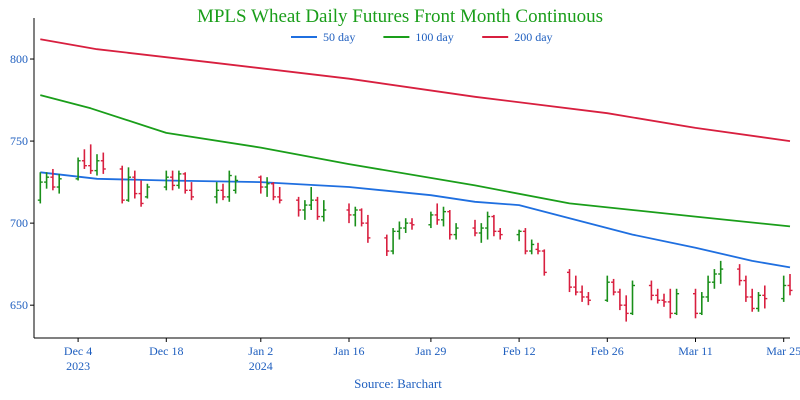  Describe the element at coordinates (607, 351) in the screenshot. I see `x-tick-label: Feb 26` at that location.